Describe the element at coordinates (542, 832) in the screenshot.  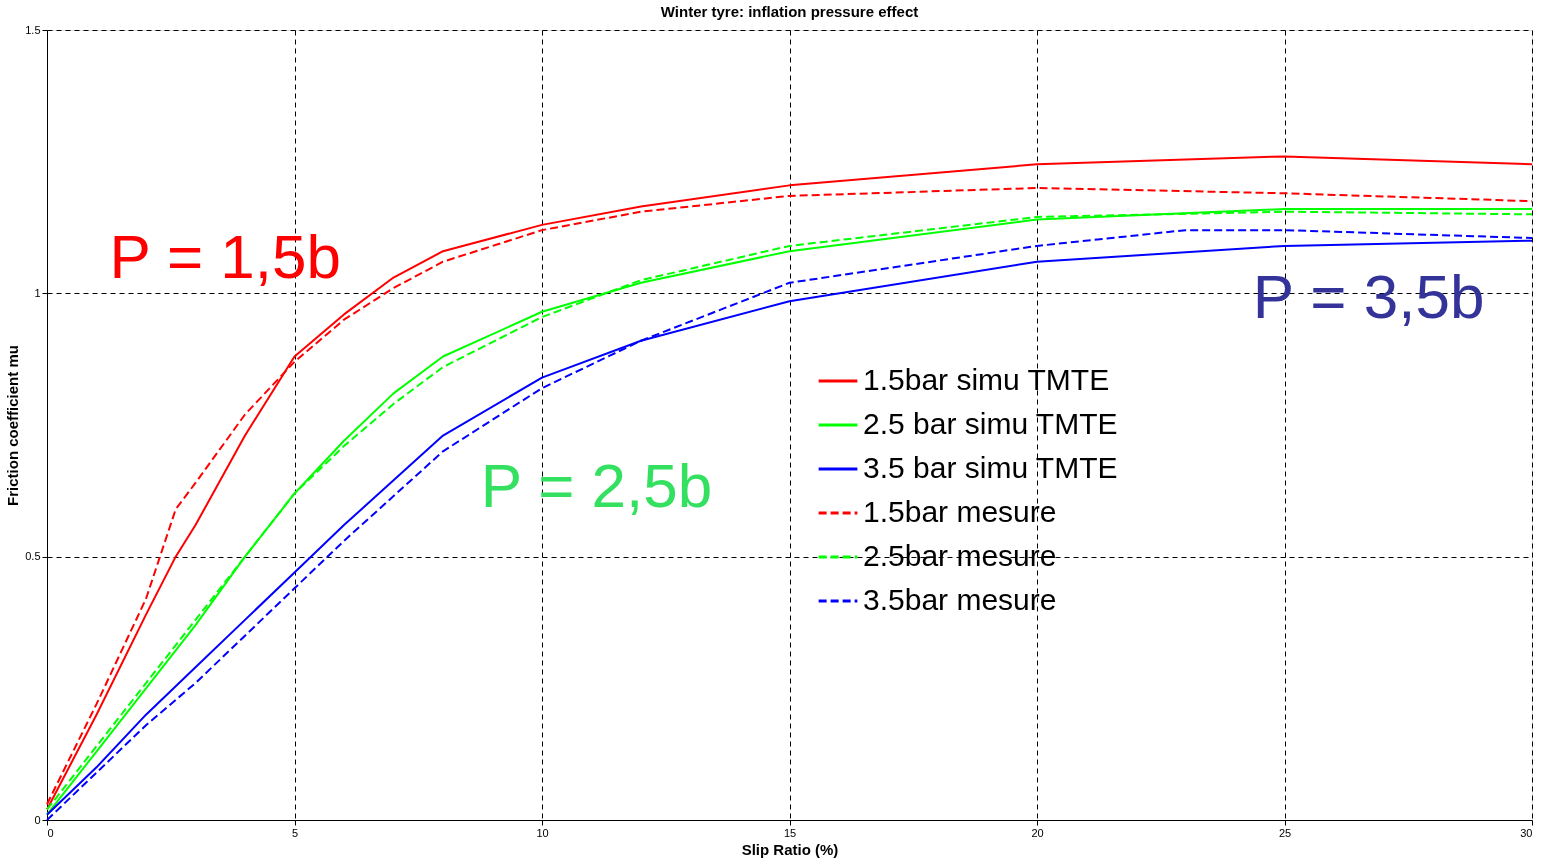
I see `x-tick-label: 10` at that location.